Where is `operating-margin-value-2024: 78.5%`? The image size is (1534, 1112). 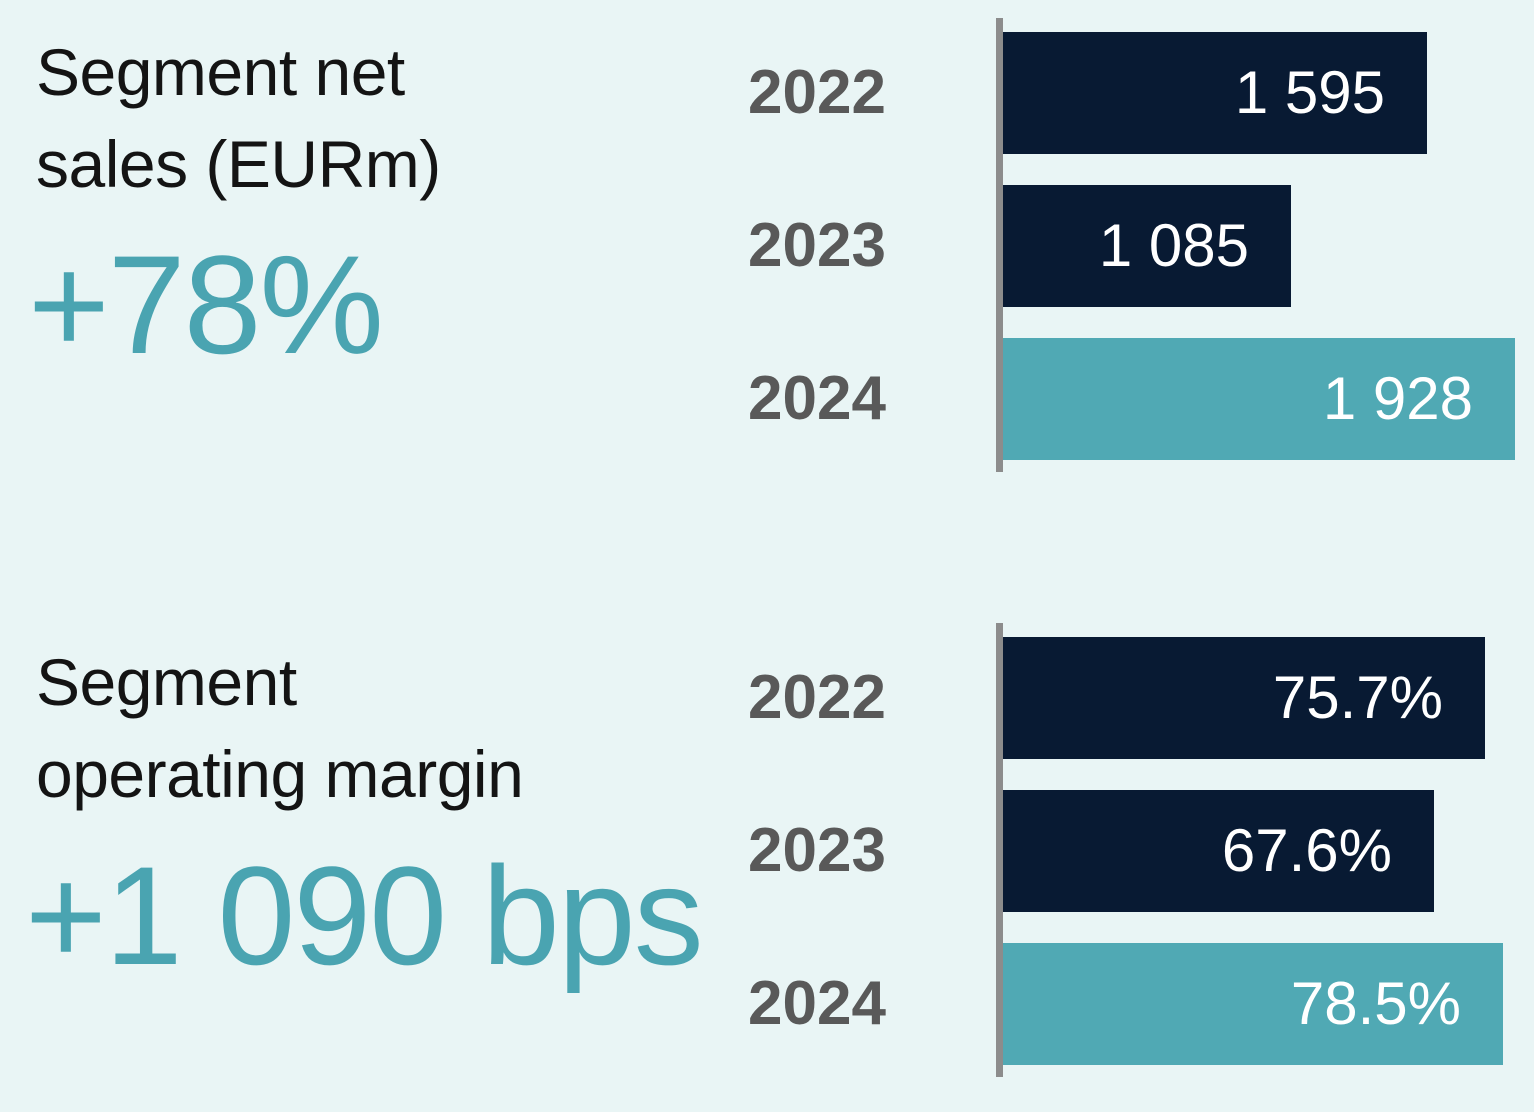
operating-margin-value-2024: 78.5% is located at coordinates (1375, 1003).